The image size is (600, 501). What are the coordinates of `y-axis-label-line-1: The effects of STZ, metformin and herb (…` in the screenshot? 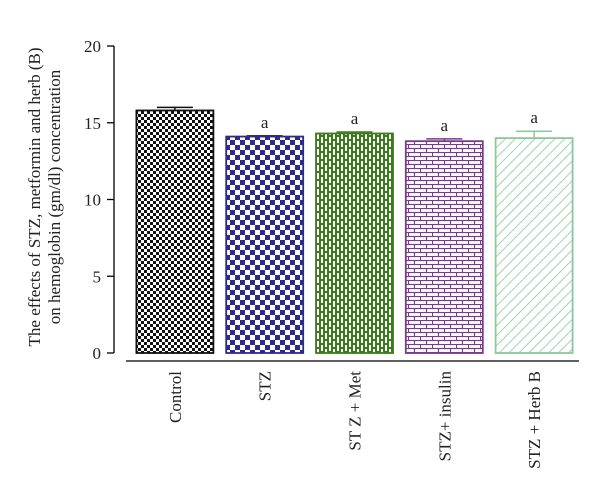 It's located at (34, 197).